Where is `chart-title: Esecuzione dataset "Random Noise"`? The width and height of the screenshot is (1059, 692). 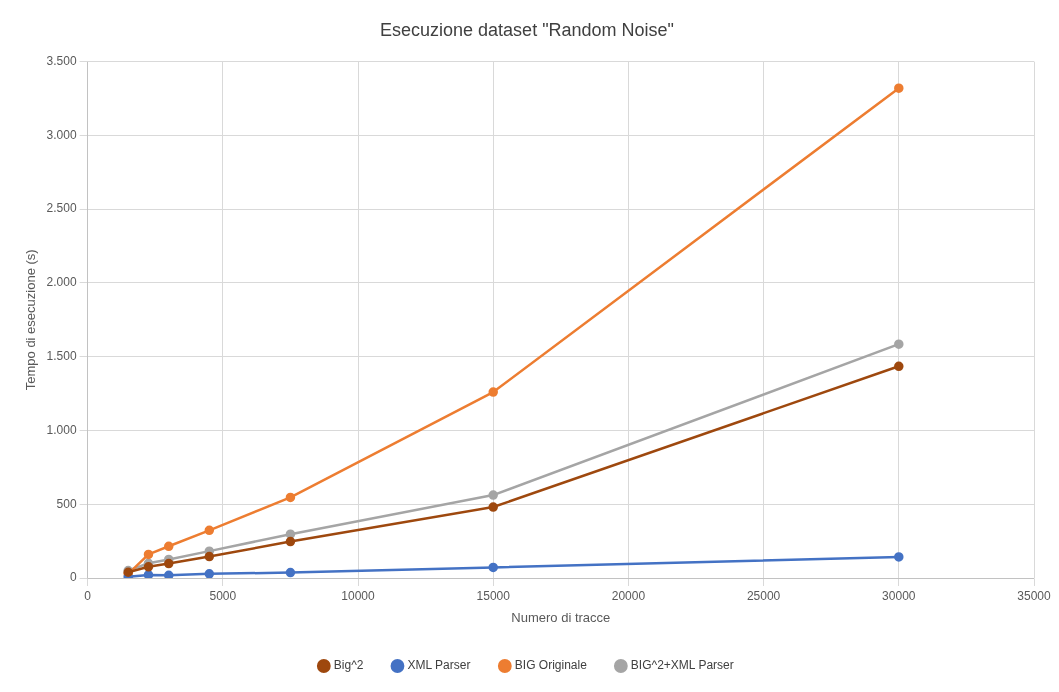 chart-title: Esecuzione dataset "Random Noise" is located at coordinates (527, 29).